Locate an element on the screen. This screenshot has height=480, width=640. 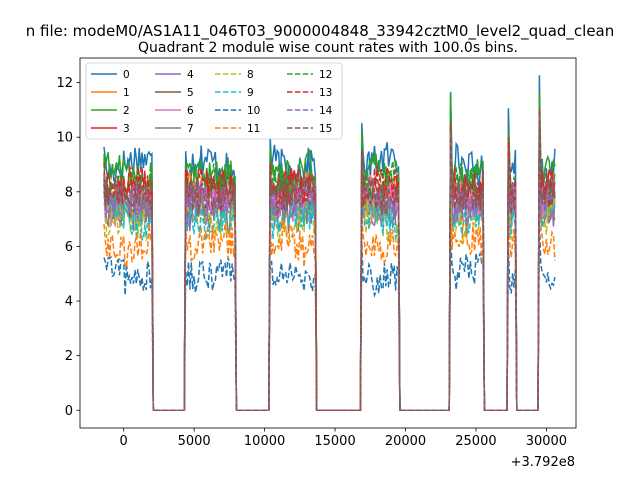
legend-label-4: 4 is located at coordinates (190, 75).